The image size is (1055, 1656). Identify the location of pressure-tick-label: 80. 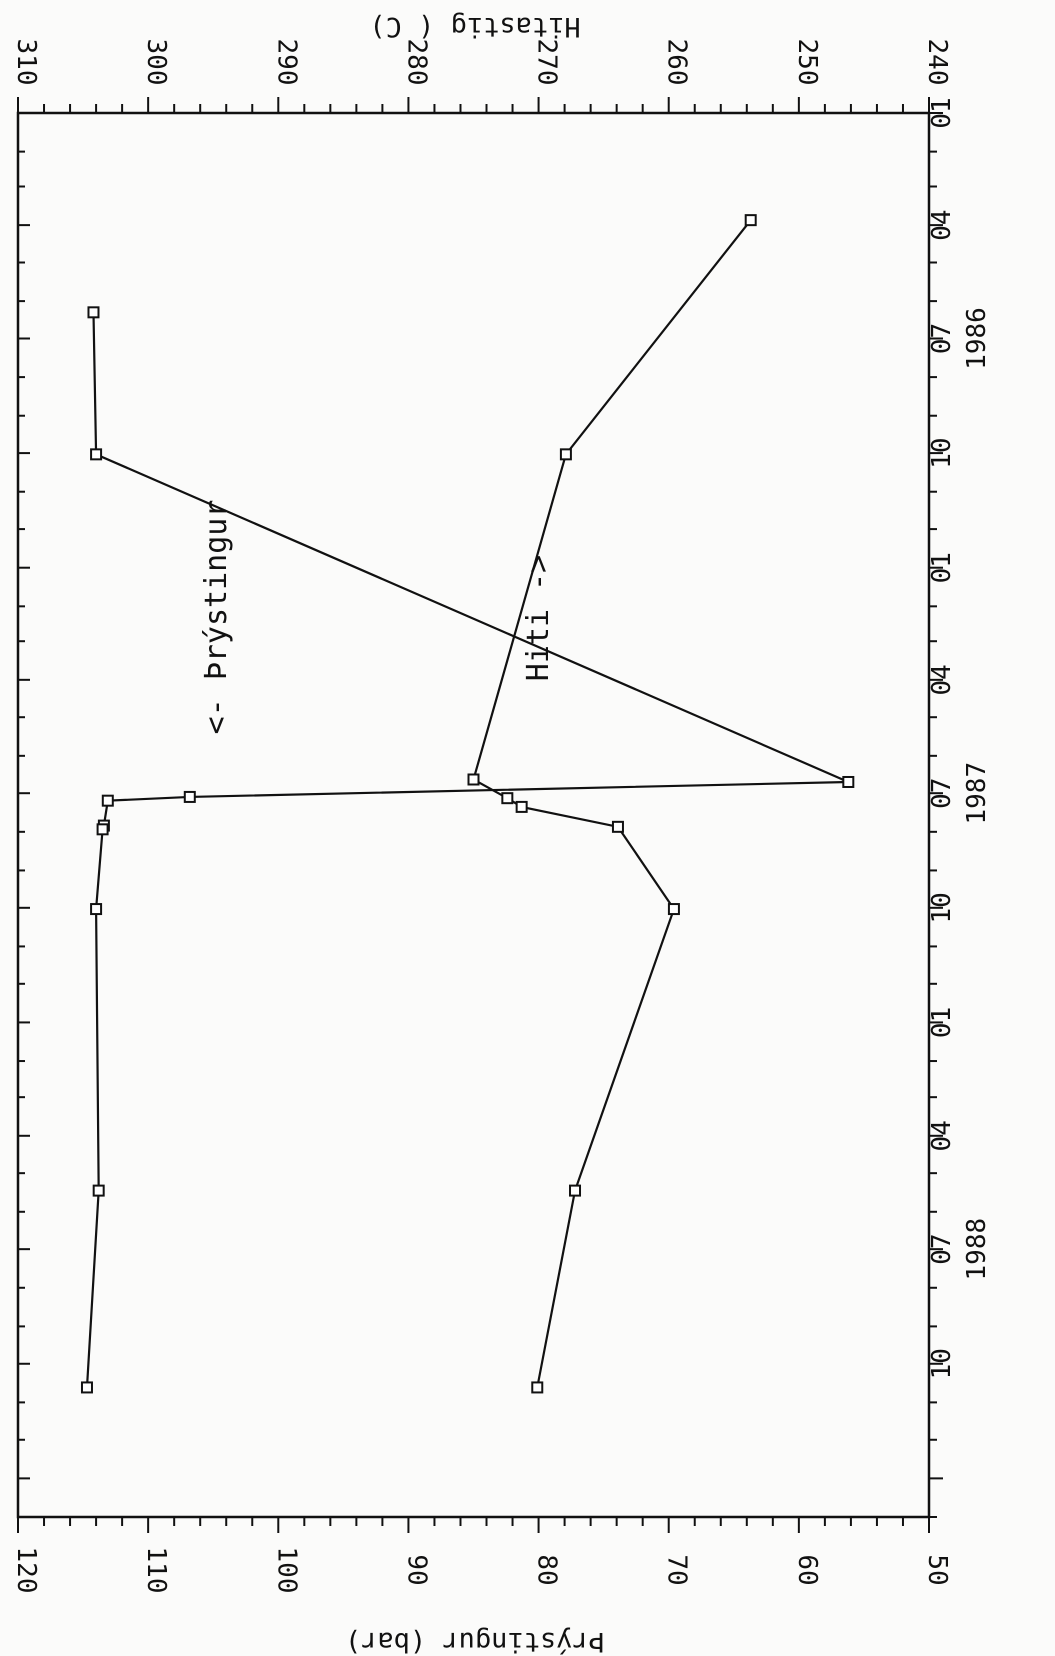
(547, 1569).